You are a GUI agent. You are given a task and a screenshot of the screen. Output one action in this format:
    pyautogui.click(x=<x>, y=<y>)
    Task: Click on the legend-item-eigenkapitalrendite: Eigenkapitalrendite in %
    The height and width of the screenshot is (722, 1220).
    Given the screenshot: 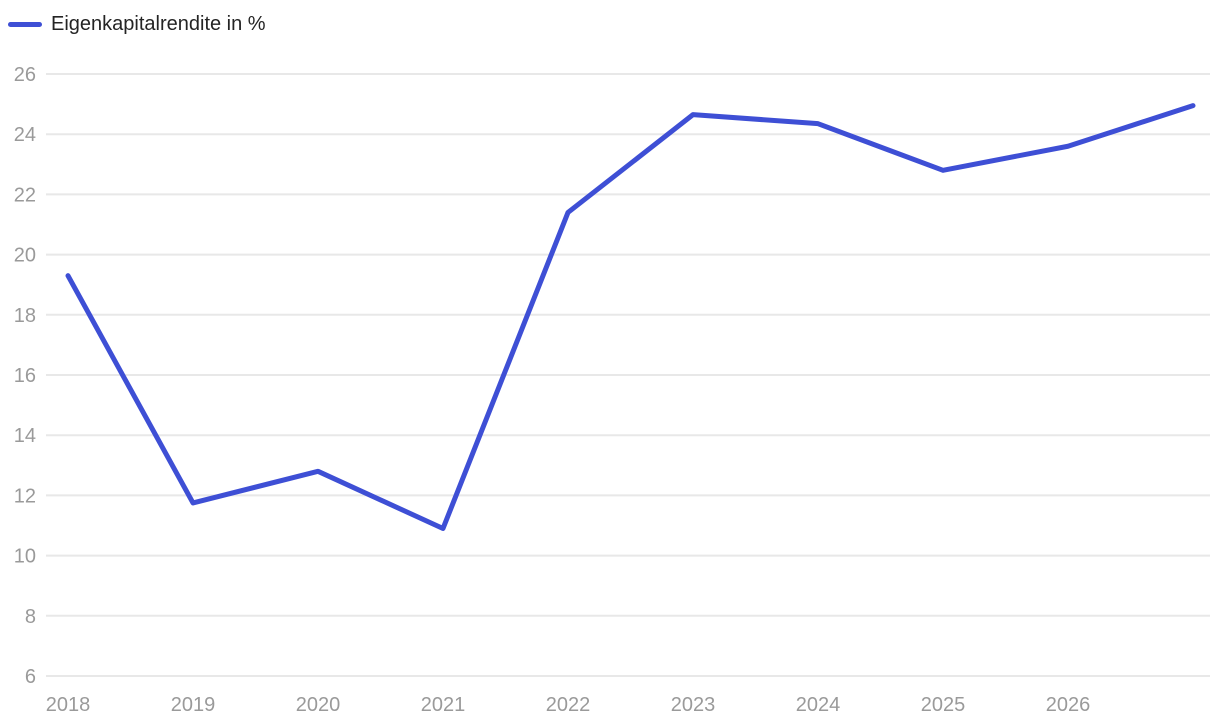 What is the action you would take?
    pyautogui.click(x=137, y=24)
    